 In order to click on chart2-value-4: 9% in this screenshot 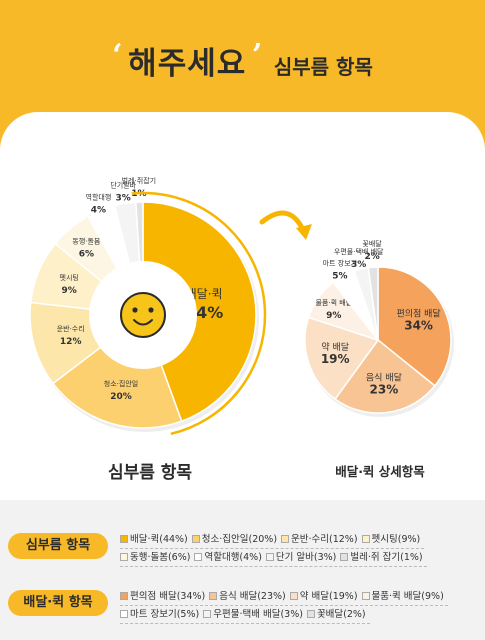, I will do `click(333, 316)`.